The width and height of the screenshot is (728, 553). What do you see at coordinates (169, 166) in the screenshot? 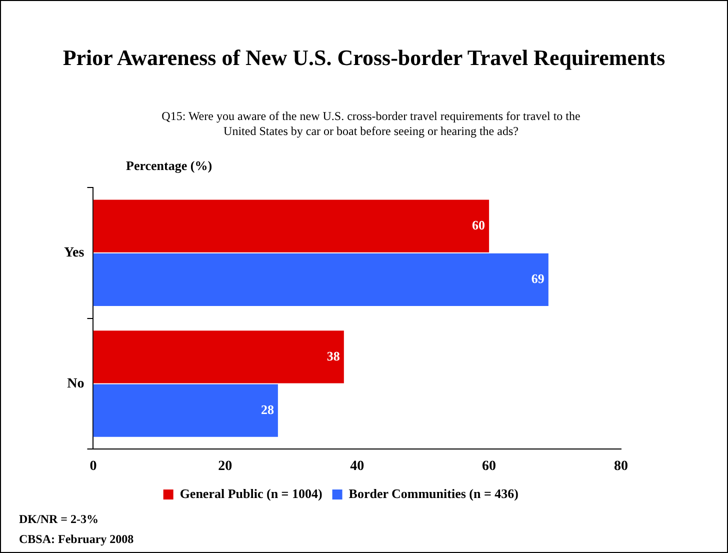
I see `x-axis-title: Percentage (%)` at bounding box center [169, 166].